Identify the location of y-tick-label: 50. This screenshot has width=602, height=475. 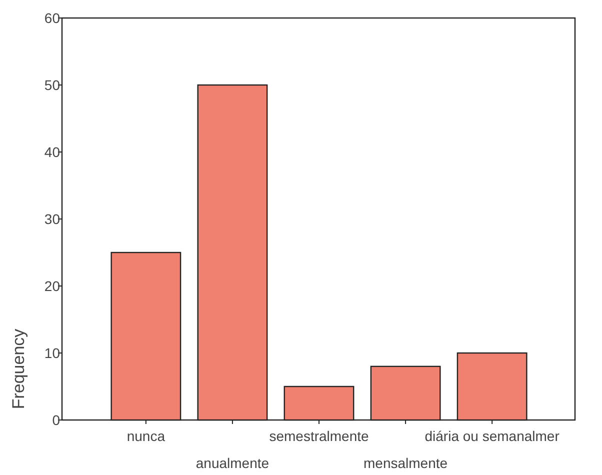
(52, 84).